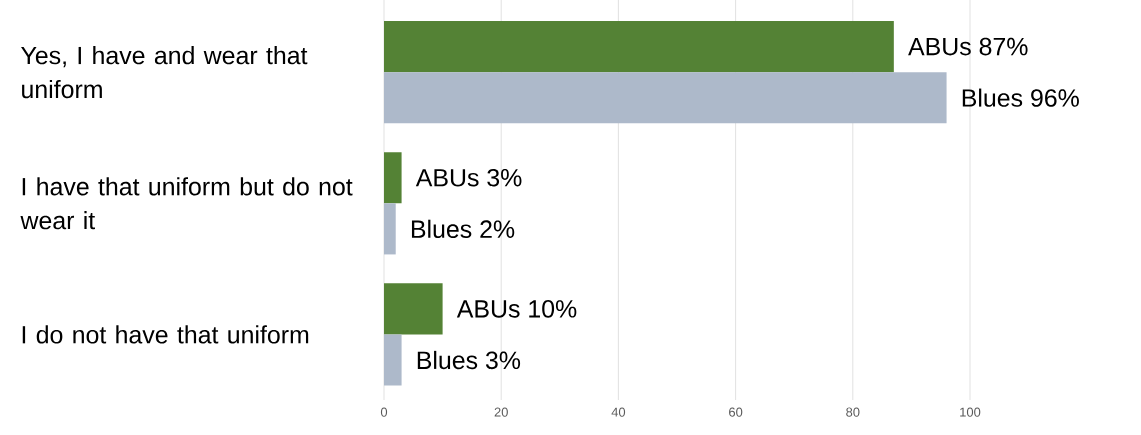 The height and width of the screenshot is (435, 1141). I want to click on y-tick-label: I do not have that uniform, so click(165, 334).